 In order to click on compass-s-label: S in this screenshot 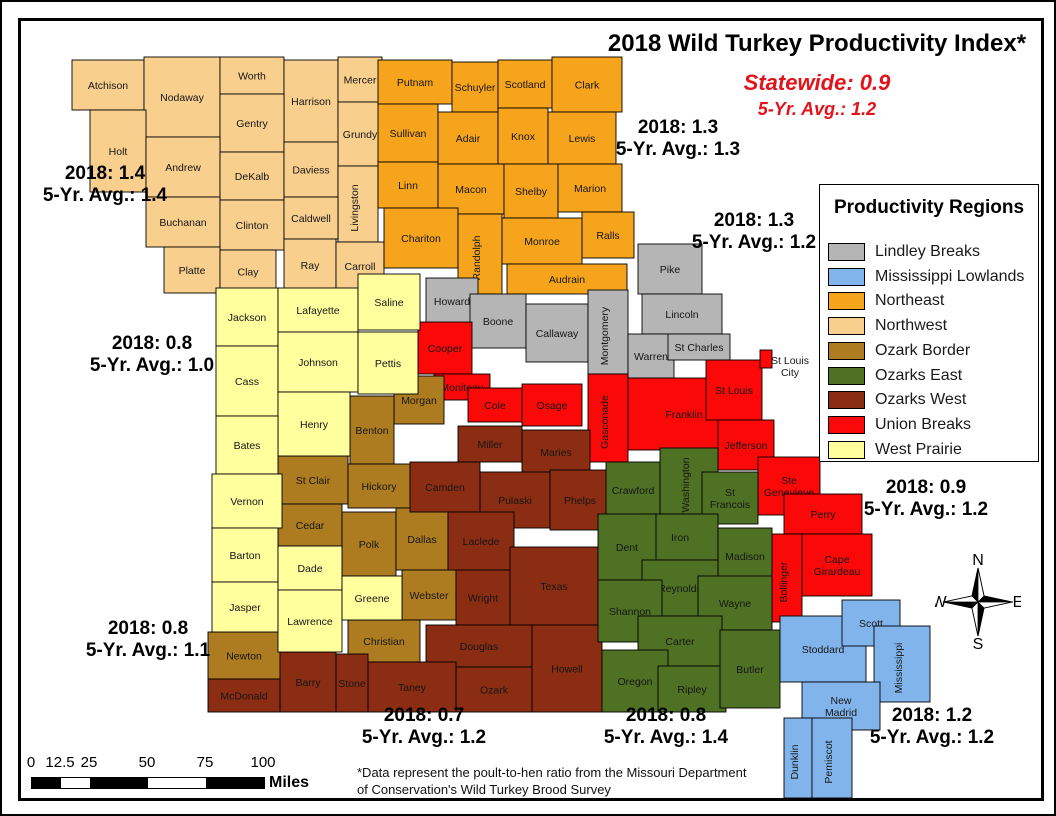, I will do `click(978, 643)`.